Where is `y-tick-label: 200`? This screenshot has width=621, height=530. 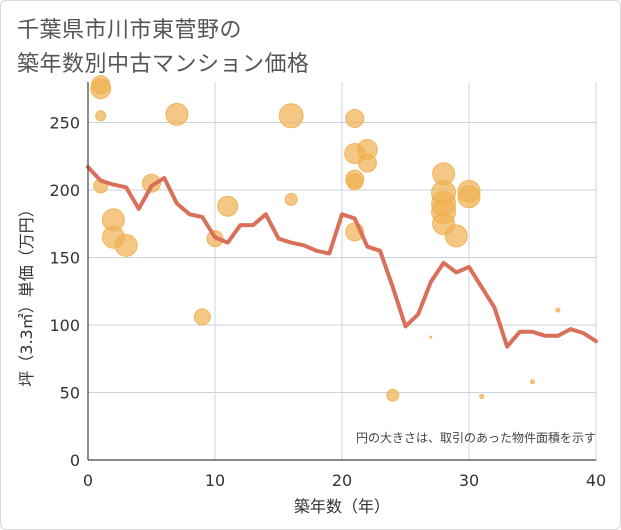
y-tick-label: 200 is located at coordinates (64, 190).